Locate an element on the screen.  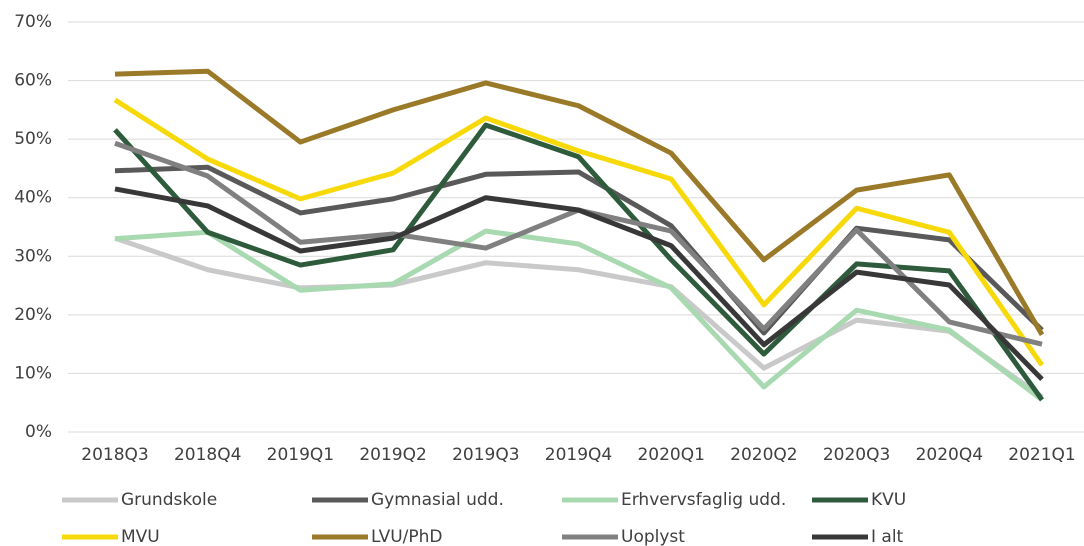
legend-label: KVU is located at coordinates (888, 500).